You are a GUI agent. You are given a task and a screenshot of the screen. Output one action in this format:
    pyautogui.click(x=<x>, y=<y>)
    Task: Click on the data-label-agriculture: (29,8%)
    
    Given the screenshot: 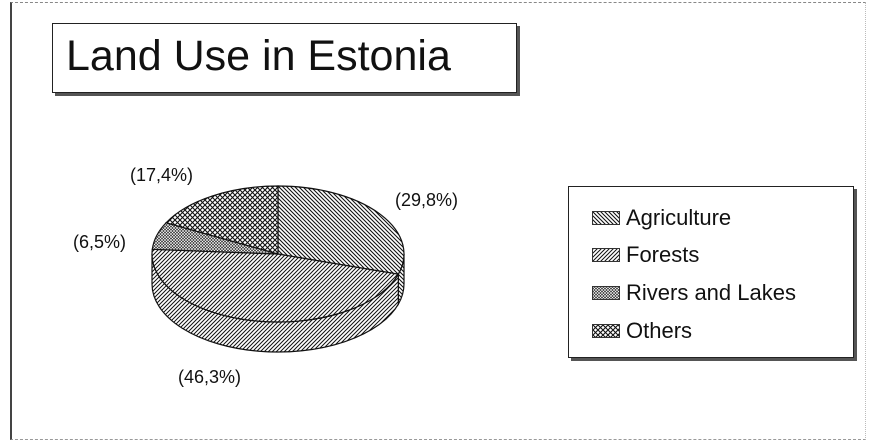 What is the action you would take?
    pyautogui.click(x=427, y=200)
    